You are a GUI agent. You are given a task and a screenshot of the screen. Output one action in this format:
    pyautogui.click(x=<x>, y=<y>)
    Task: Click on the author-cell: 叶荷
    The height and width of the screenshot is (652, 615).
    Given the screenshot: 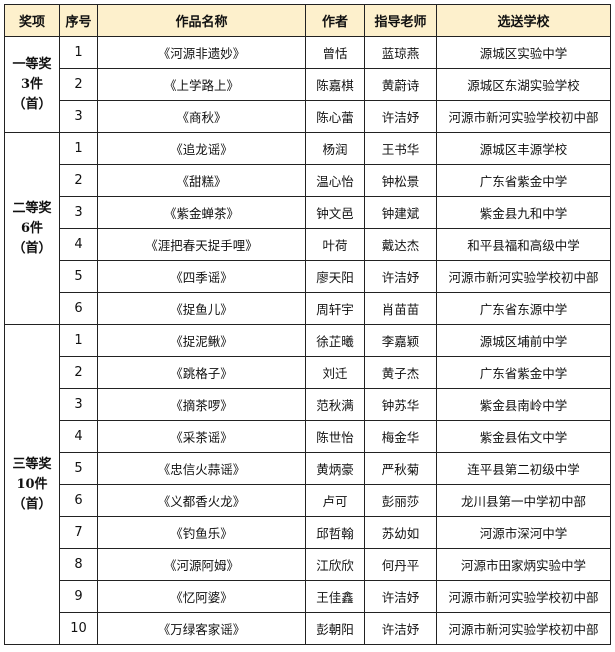 What is the action you would take?
    pyautogui.click(x=335, y=244)
    